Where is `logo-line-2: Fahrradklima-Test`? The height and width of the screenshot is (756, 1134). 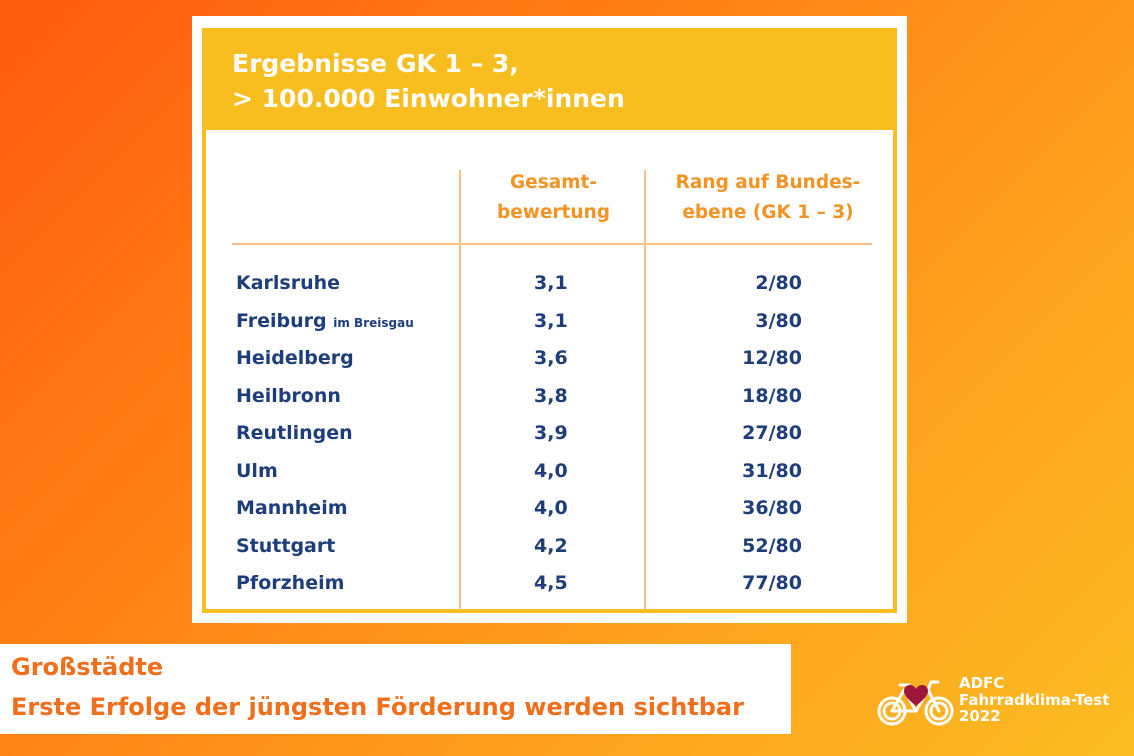
logo-line-2: Fahrradklima-Test is located at coordinates (1034, 699).